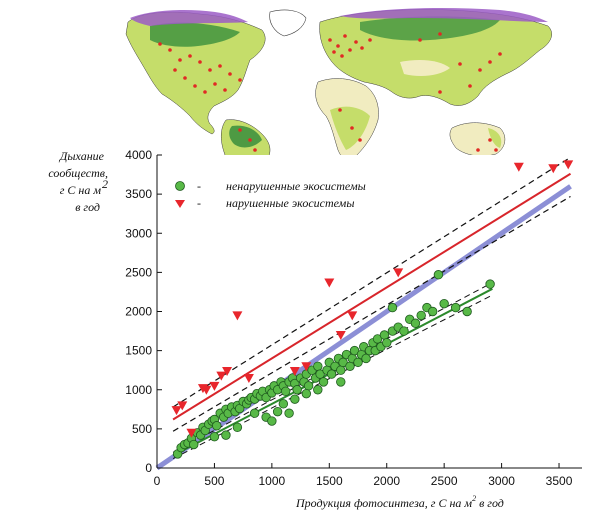 The width and height of the screenshot is (610, 512). What do you see at coordinates (444, 481) in the screenshot?
I see `x-tick-label: 2500` at bounding box center [444, 481].